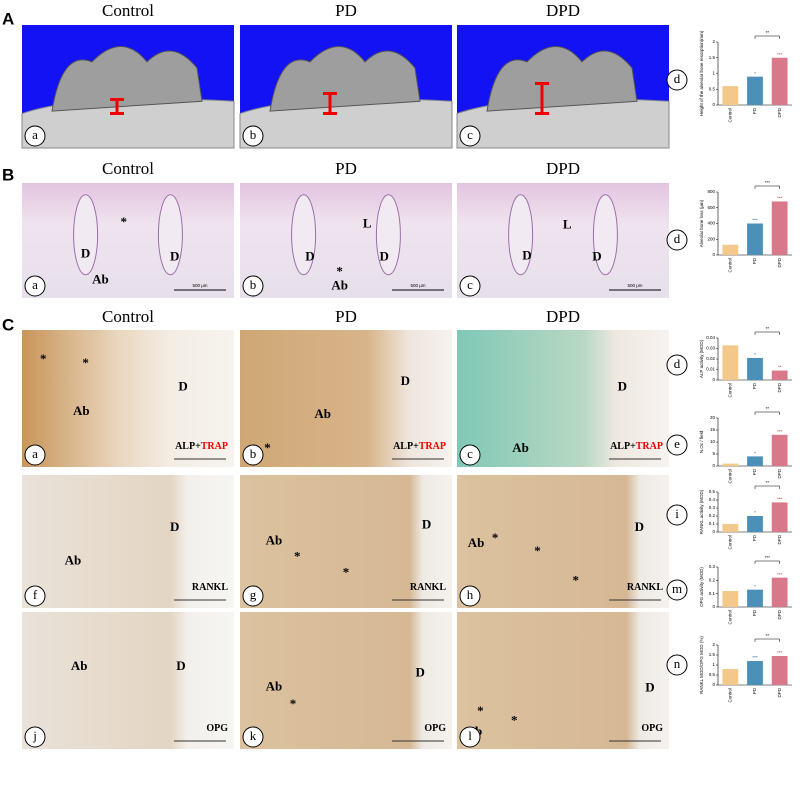 The image size is (809, 785). Describe the element at coordinates (712, 593) in the screenshot. I see `y-tick-label: 0.1` at that location.